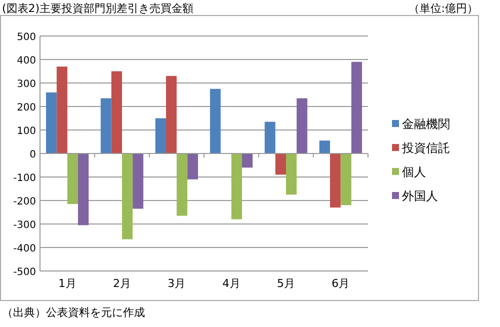 This screenshot has height=327, width=500. Describe the element at coordinates (443, 8) in the screenshot. I see `text: （単位:億円）` at that location.